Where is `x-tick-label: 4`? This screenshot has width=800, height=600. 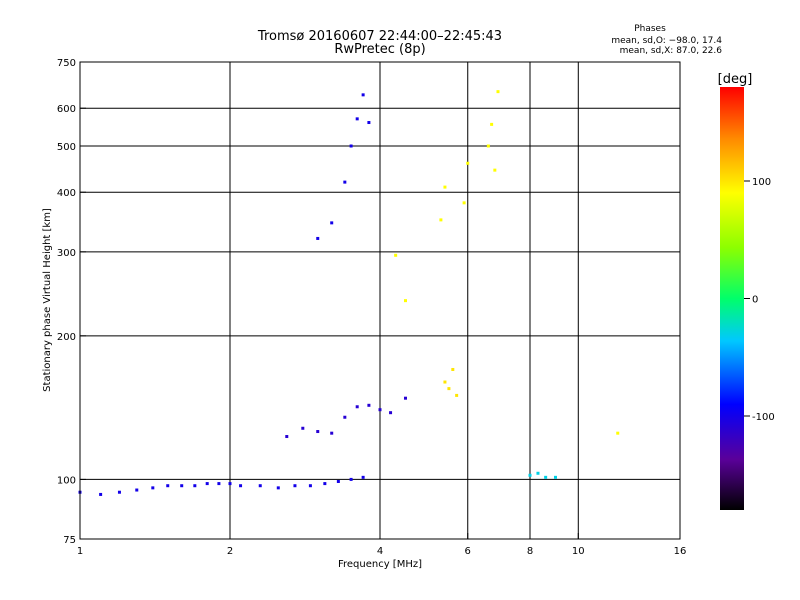
x-tick-label: 4 is located at coordinates (380, 551).